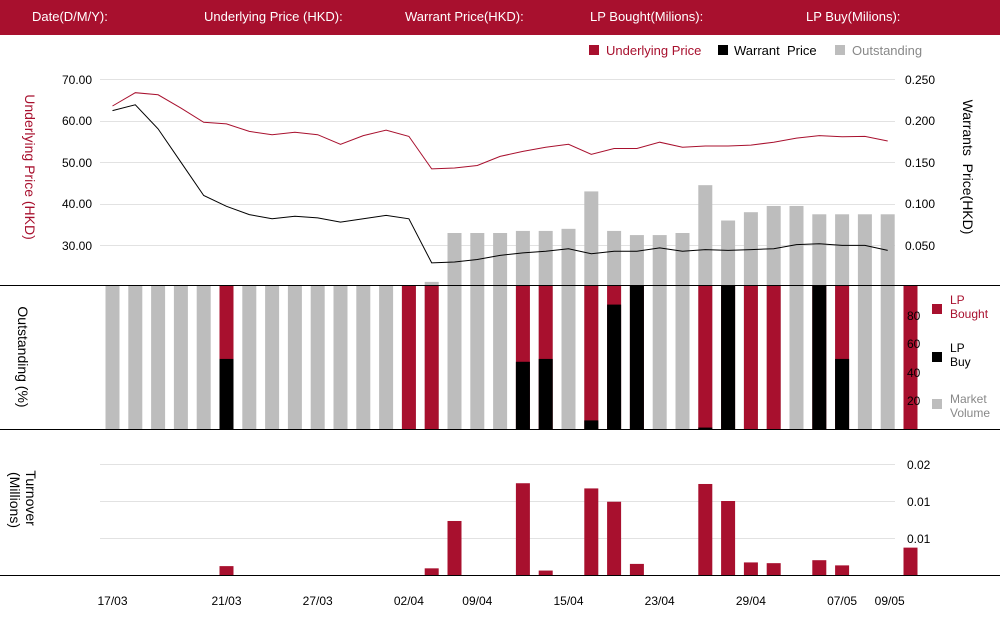 The width and height of the screenshot is (1000, 620). I want to click on outstanding-bars, so click(659, 235).